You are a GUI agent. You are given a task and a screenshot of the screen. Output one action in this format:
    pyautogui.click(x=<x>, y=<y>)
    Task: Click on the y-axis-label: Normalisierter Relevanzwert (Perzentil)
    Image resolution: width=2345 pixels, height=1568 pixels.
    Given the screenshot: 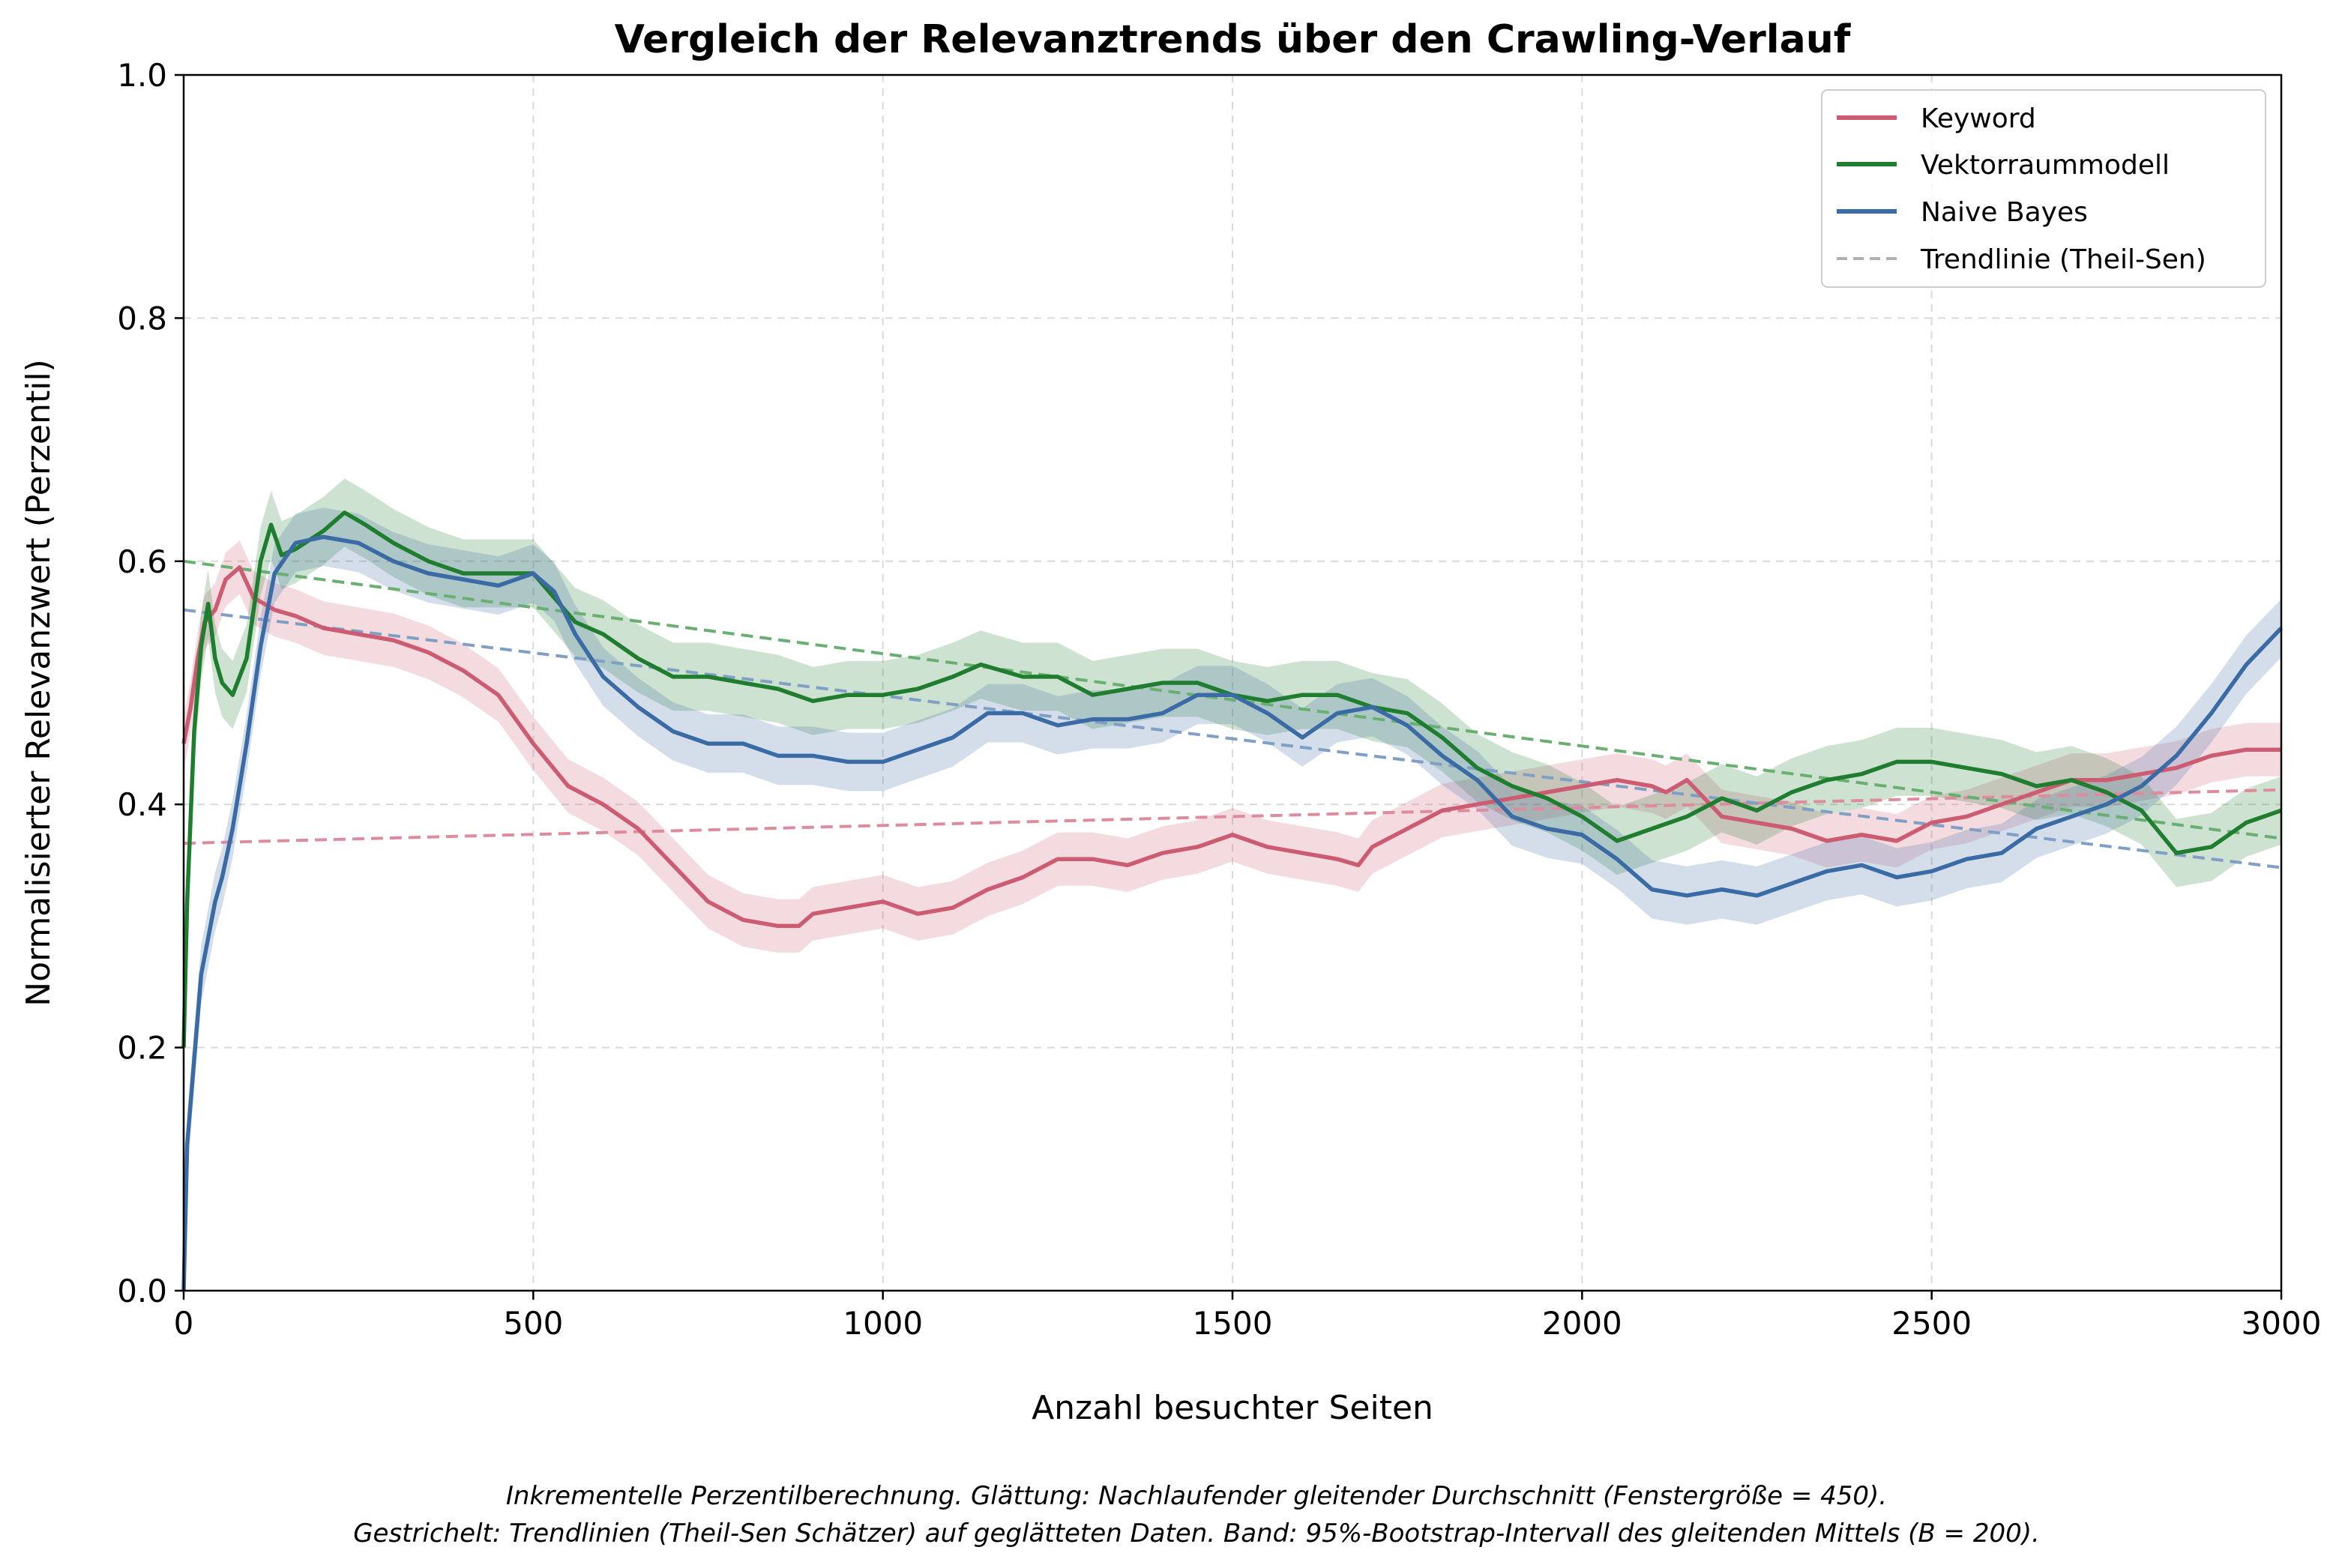 What is the action you would take?
    pyautogui.click(x=38, y=683)
    